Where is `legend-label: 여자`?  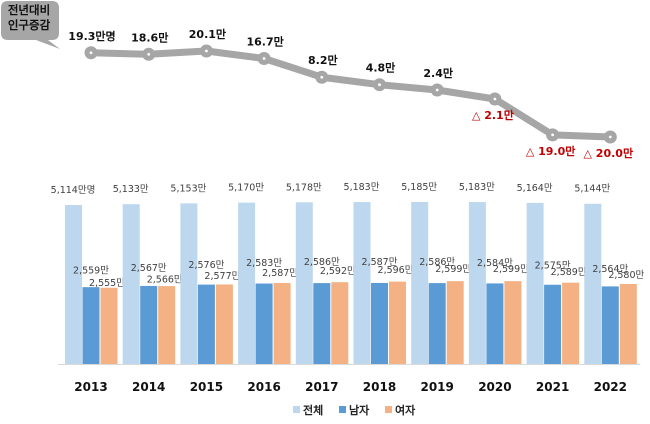
legend-label: 여자 is located at coordinates (405, 410).